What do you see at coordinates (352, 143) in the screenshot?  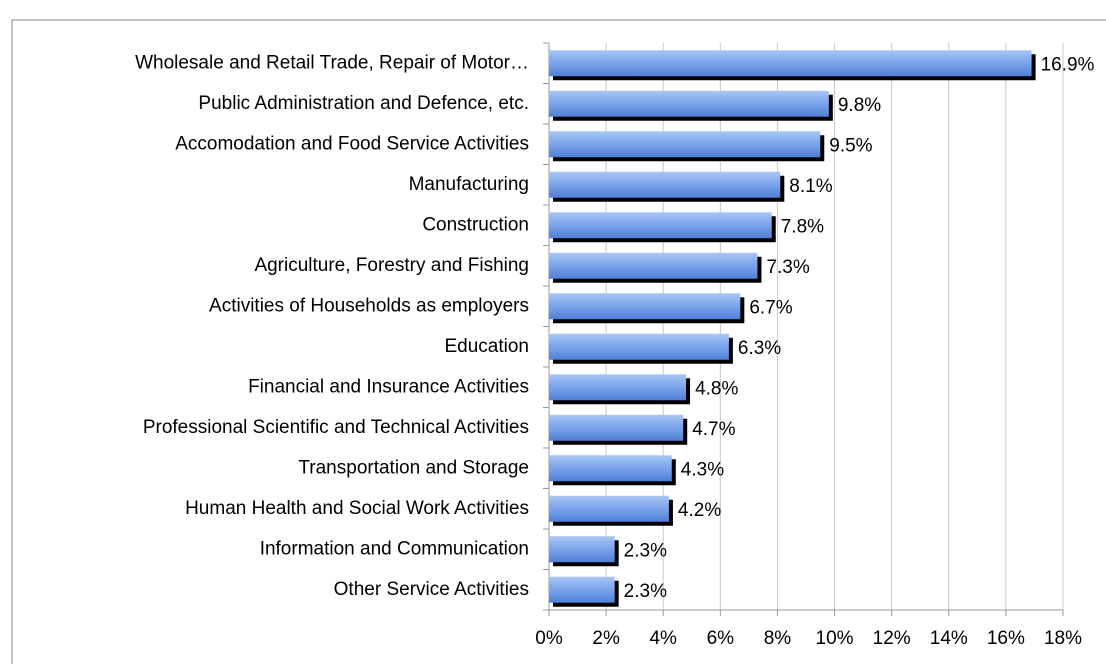 I see `y-tick-label: Accomodation and Food Service Activities` at bounding box center [352, 143].